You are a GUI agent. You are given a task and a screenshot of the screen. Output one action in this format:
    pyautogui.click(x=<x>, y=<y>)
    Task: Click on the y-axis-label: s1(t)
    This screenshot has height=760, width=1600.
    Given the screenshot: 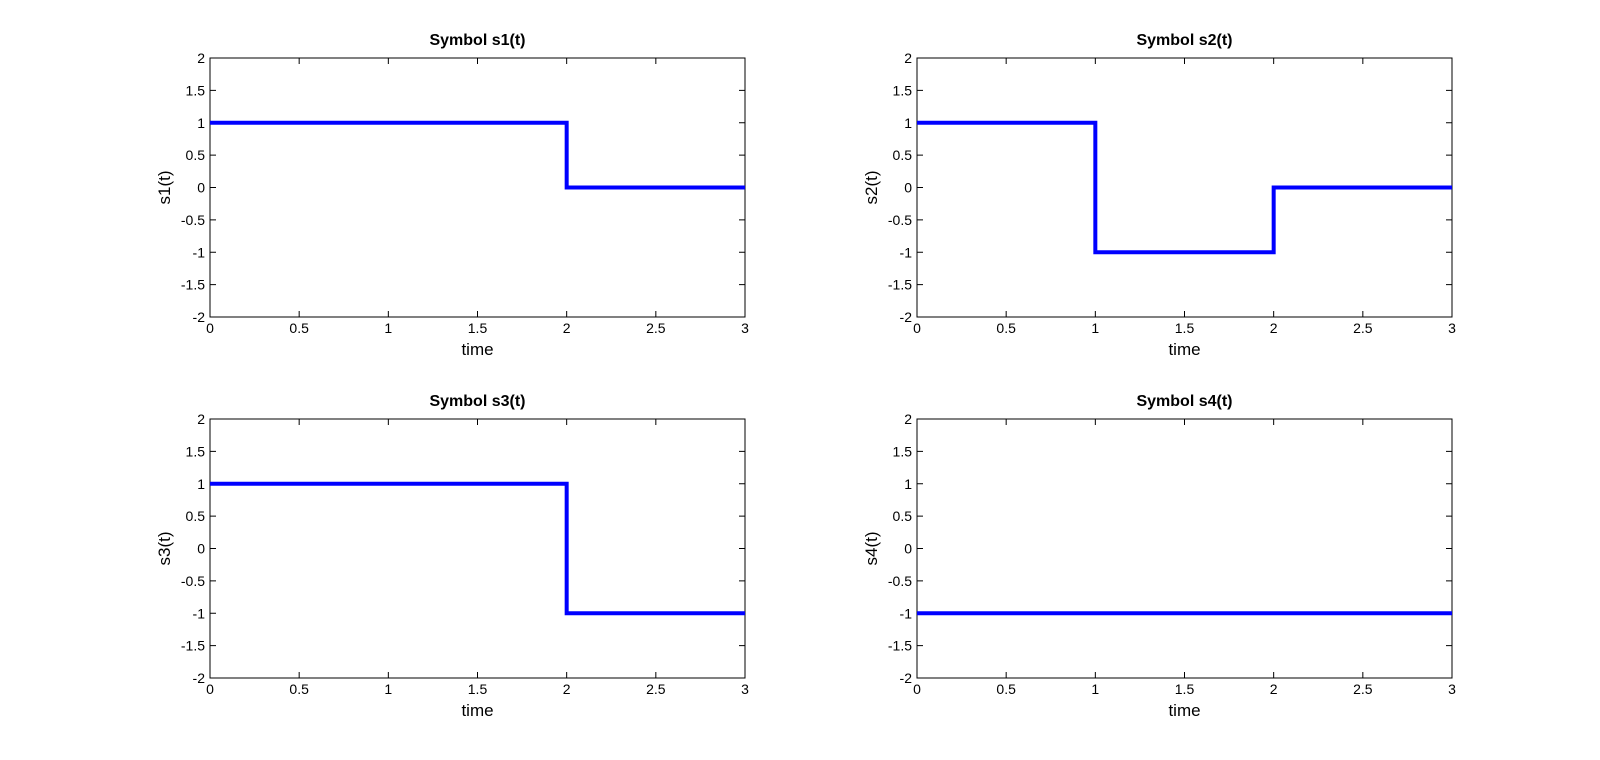 What is the action you would take?
    pyautogui.click(x=164, y=188)
    